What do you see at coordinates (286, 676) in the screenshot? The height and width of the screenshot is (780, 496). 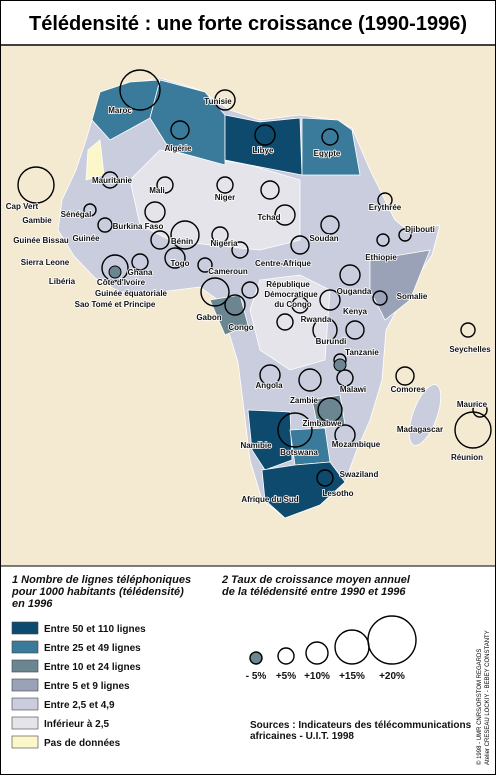 I see `legend-circle-label: +5%` at bounding box center [286, 676].